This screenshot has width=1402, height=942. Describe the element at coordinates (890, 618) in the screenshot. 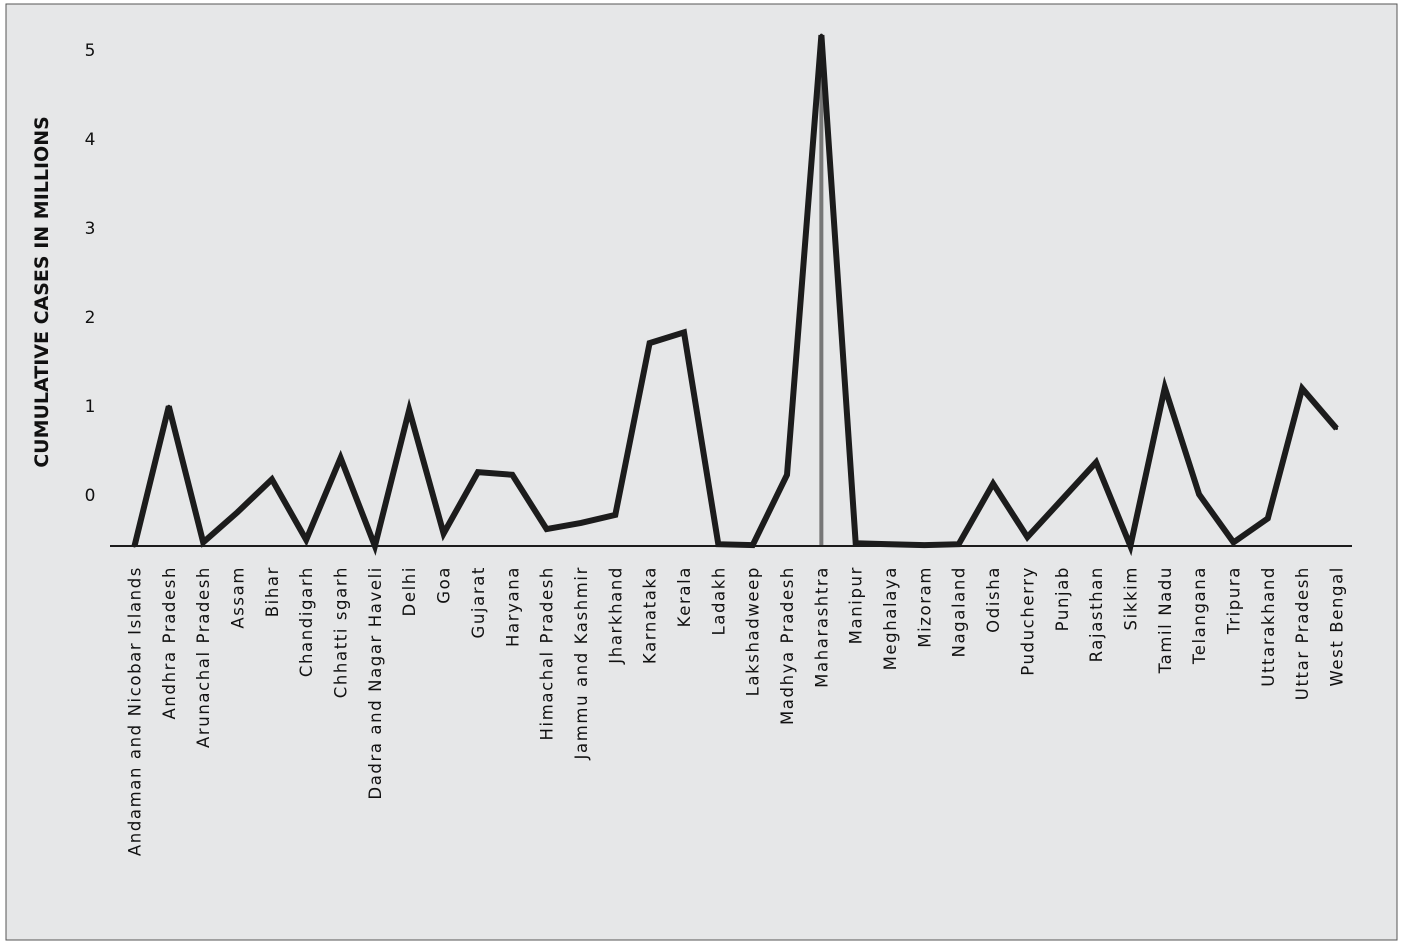

I see `x-tick-label: Meghalaya` at that location.